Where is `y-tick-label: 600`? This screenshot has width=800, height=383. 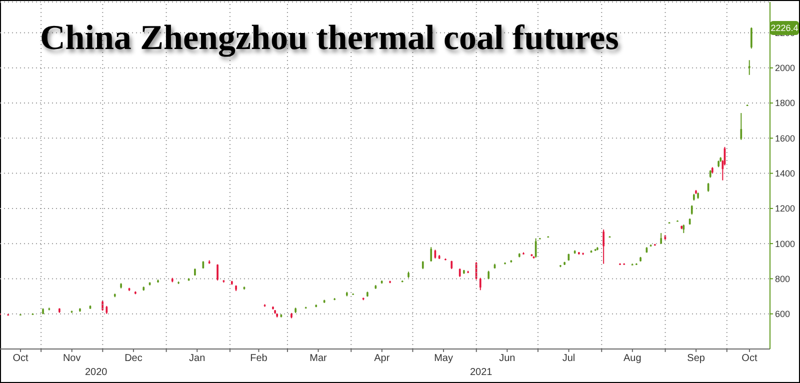 y-tick-label: 600 is located at coordinates (782, 314).